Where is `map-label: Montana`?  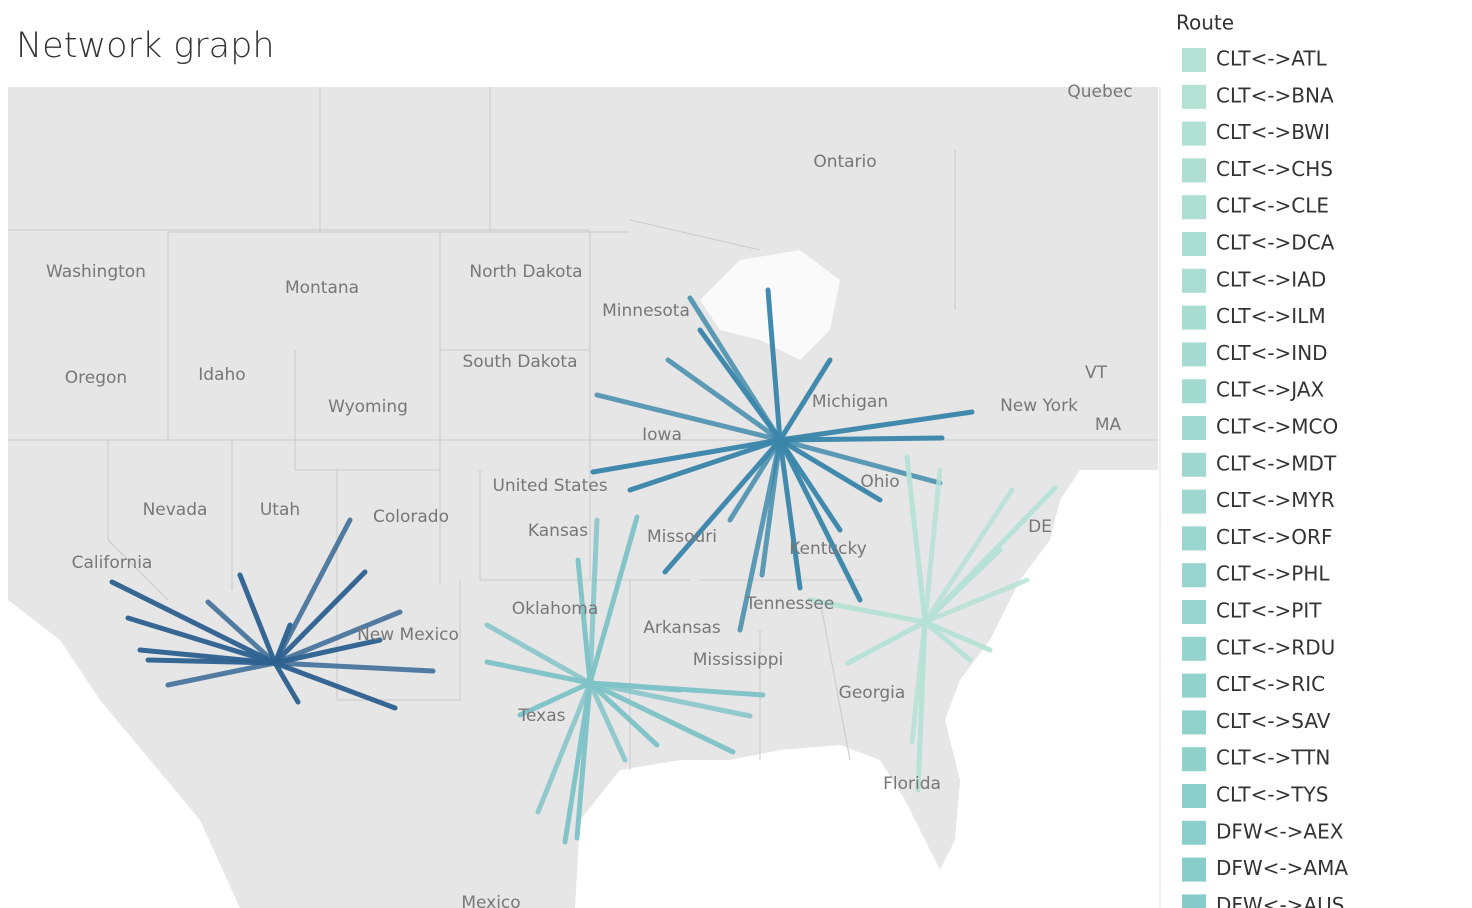 map-label: Montana is located at coordinates (322, 288).